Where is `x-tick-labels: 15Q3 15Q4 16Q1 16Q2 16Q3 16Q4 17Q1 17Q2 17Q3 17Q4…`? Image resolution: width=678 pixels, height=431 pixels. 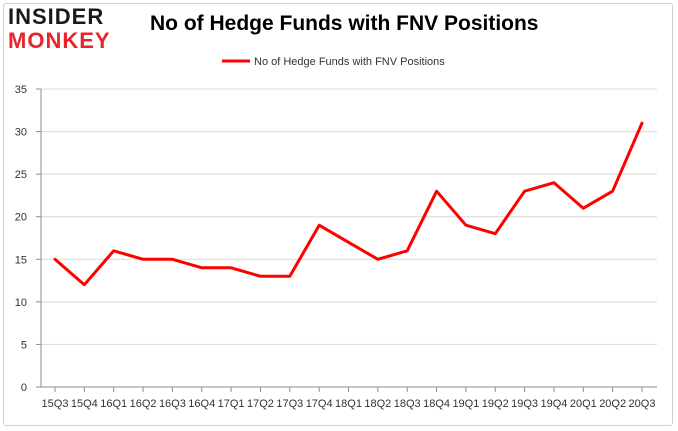 x-tick-labels: 15Q3 15Q4 16Q1 16Q2 16Q3 16Q4 17Q1 17Q2 17Q3 17Q4… is located at coordinates (349, 404).